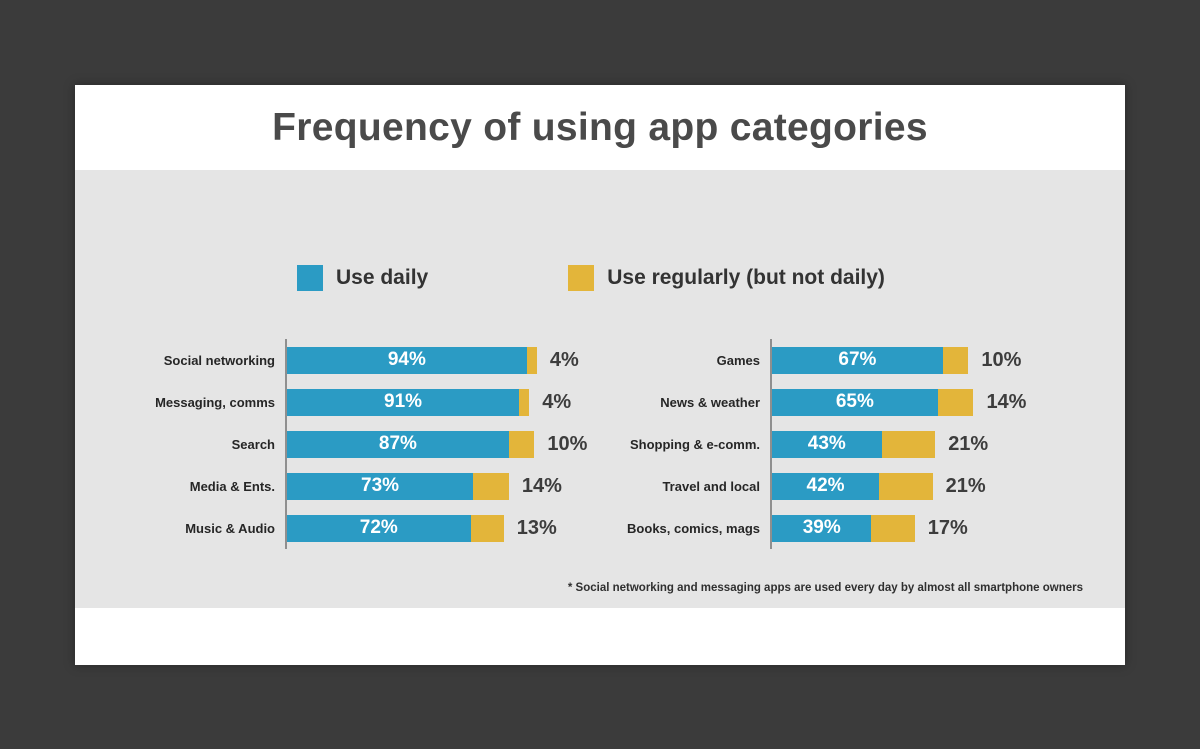 Image resolution: width=1200 pixels, height=749 pixels. What do you see at coordinates (600, 127) in the screenshot?
I see `page-title: Frequency of using app categories` at bounding box center [600, 127].